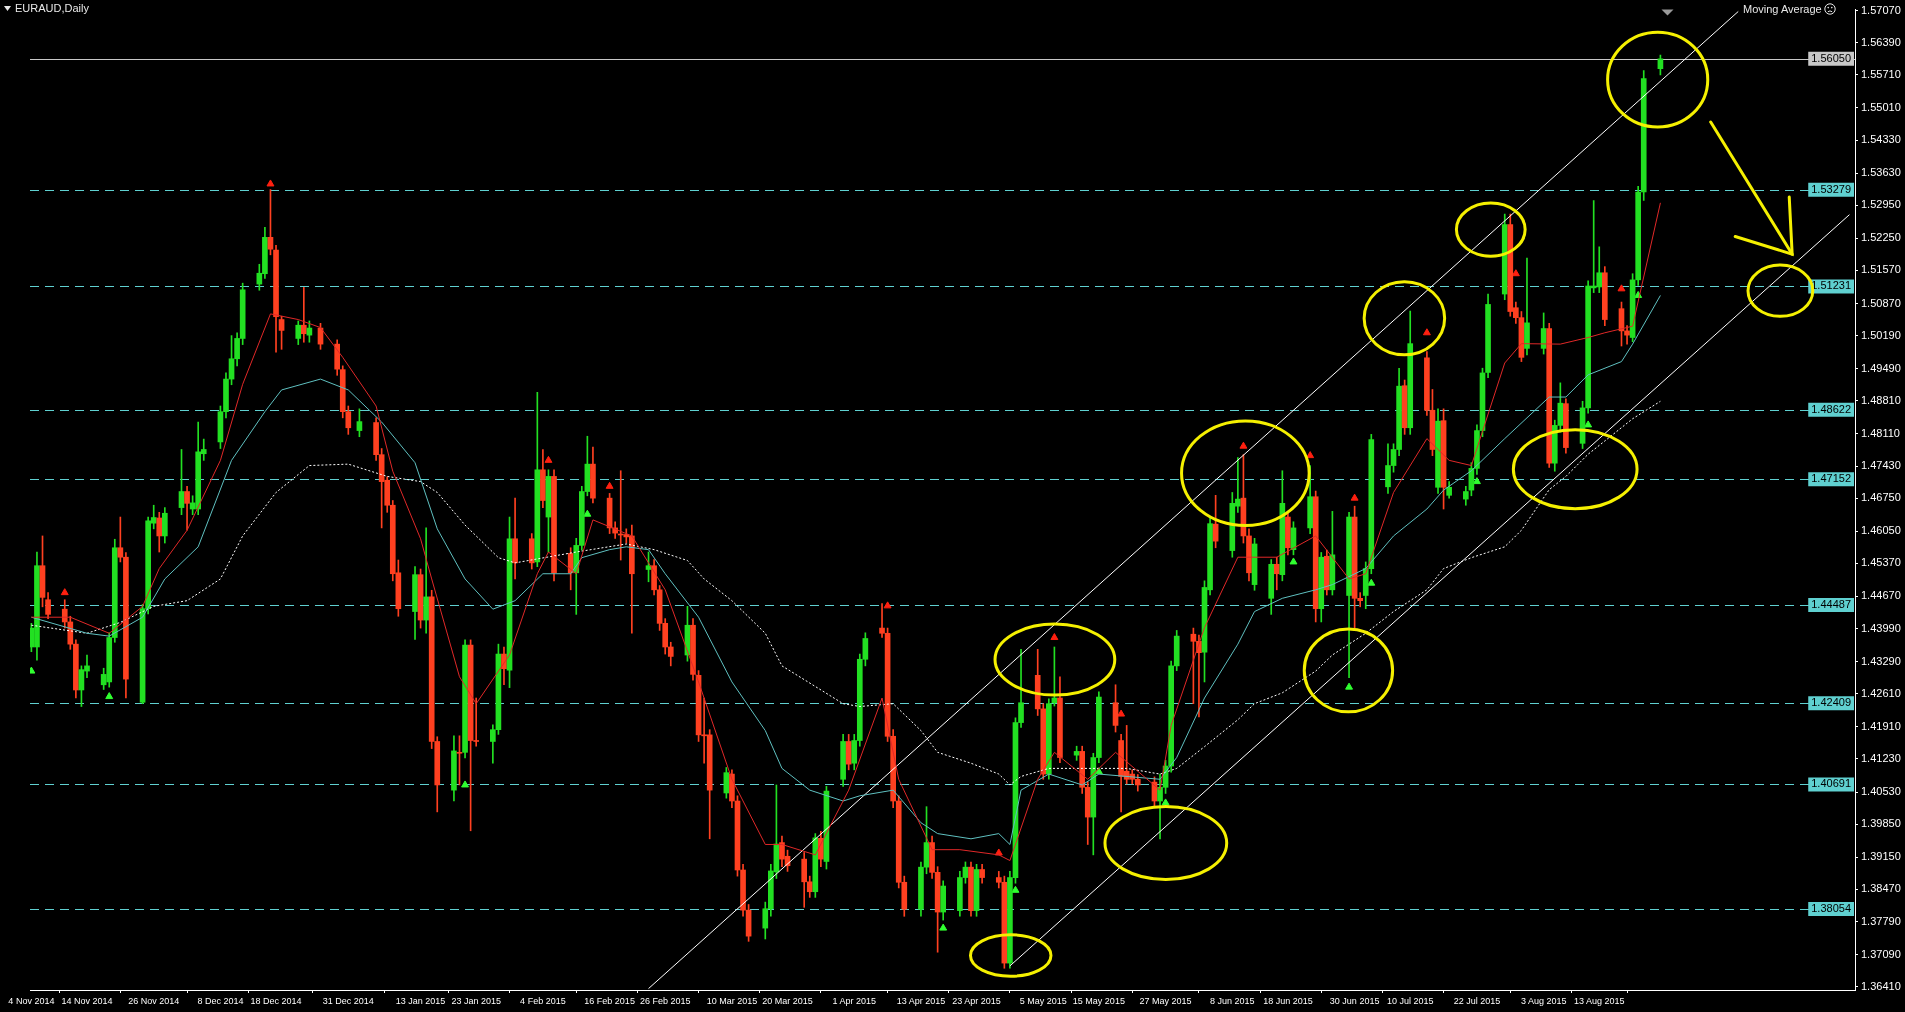 The width and height of the screenshot is (1905, 1012). What do you see at coordinates (1881, 334) in the screenshot?
I see `y-tick-label: 1.50190` at bounding box center [1881, 334].